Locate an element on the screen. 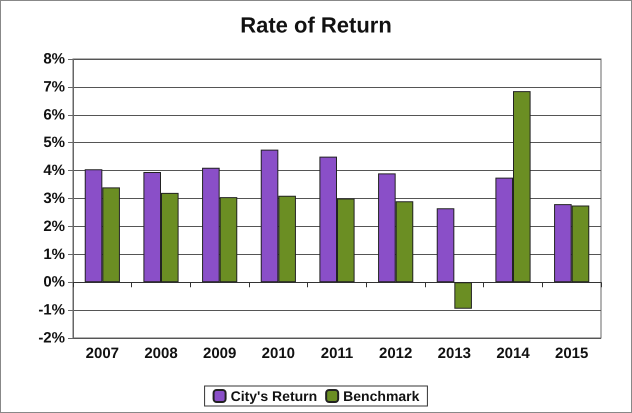 Image resolution: width=632 pixels, height=413 pixels. chart-title: Rate of Return is located at coordinates (316, 25).